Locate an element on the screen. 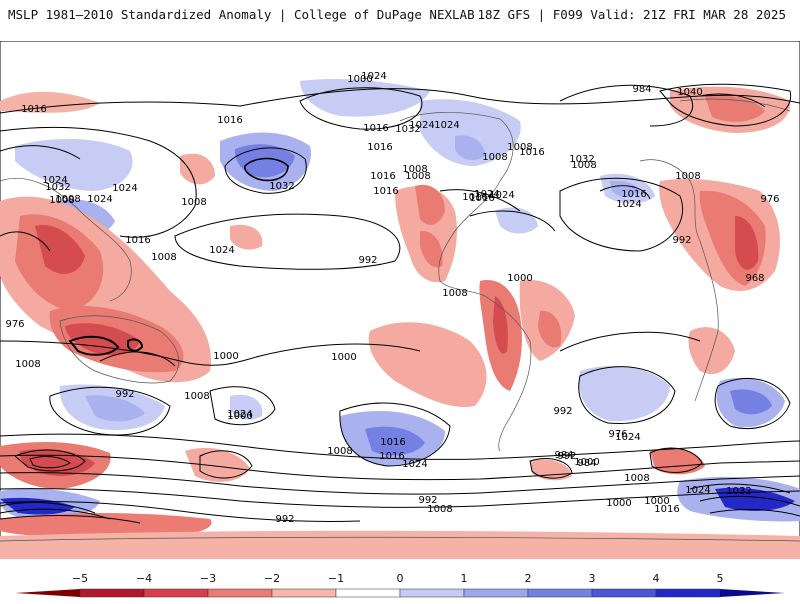 The image size is (800, 604). colorbar-swatches is located at coordinates (400, 593).